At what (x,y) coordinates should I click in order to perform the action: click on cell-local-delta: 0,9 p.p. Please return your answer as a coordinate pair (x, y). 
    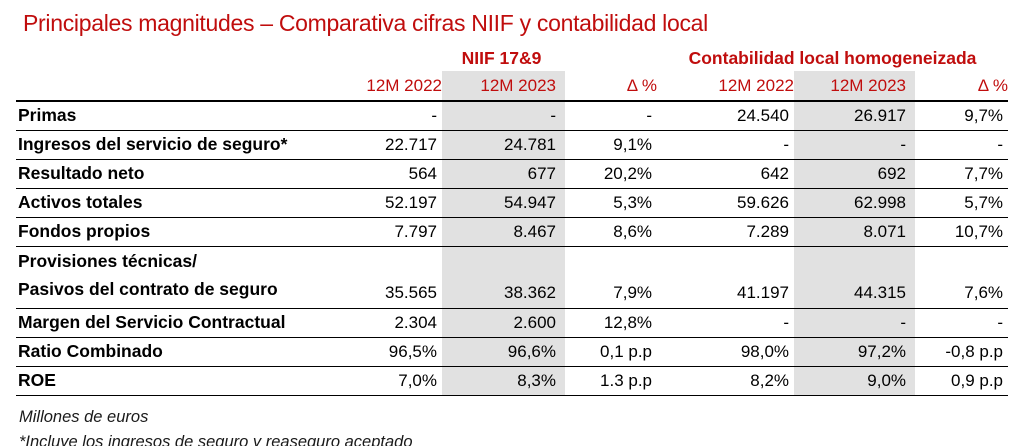
    Looking at the image, I should click on (977, 380).